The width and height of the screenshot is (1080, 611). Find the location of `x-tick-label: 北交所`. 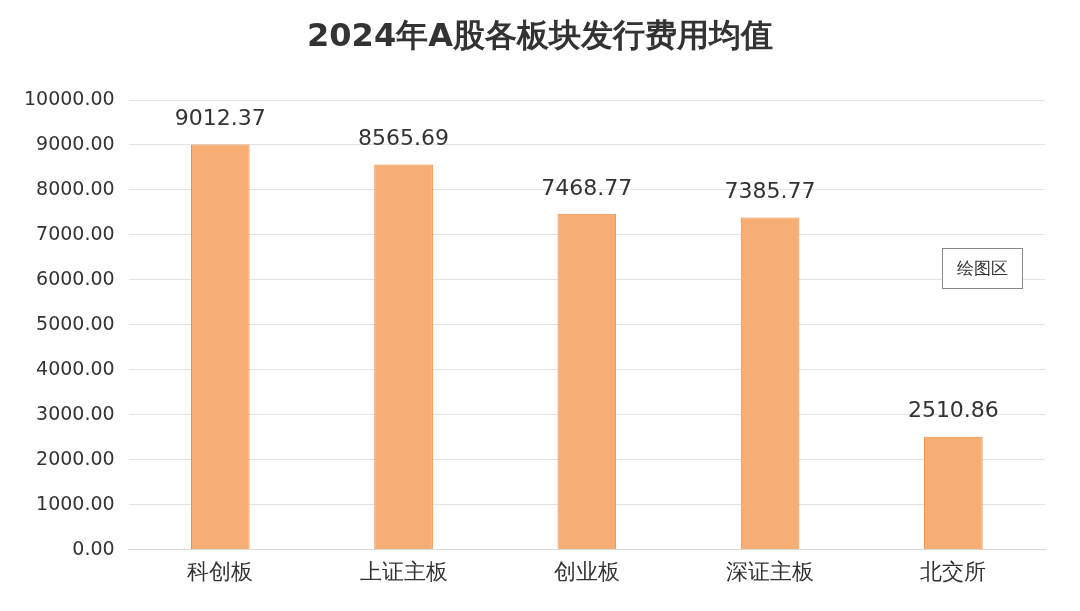

x-tick-label: 北交所 is located at coordinates (953, 571).